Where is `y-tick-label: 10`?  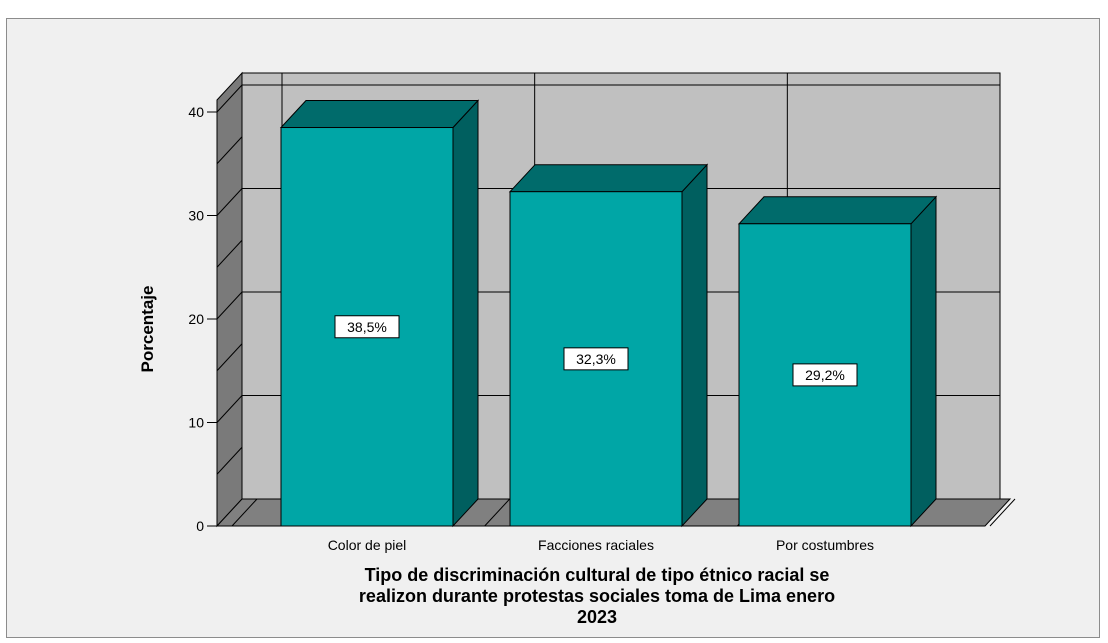 y-tick-label: 10 is located at coordinates (196, 423).